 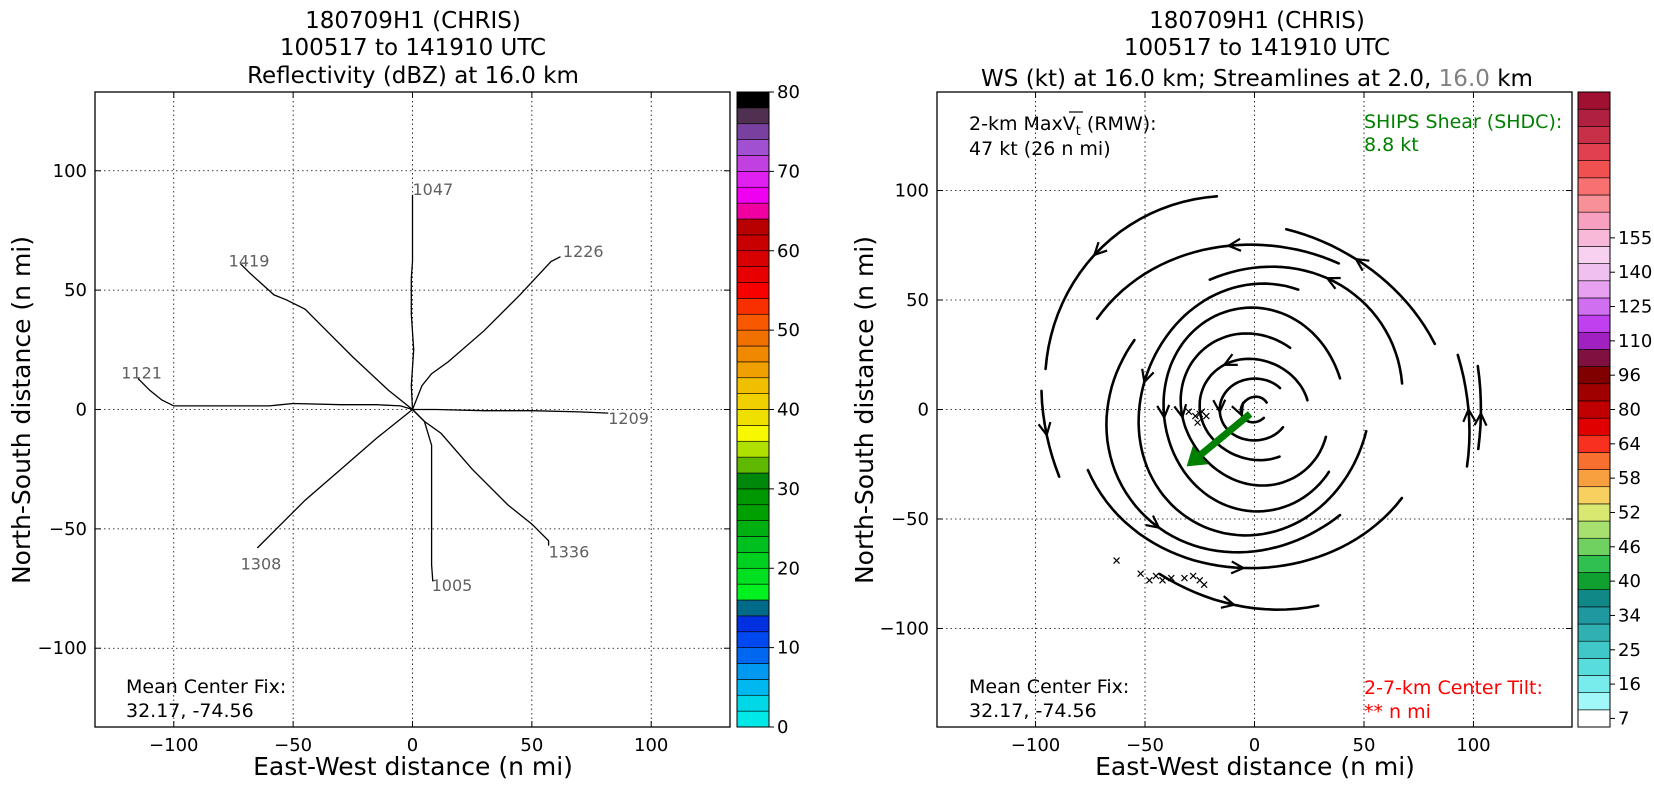 What do you see at coordinates (1629, 375) in the screenshot?
I see `right-colorbar-tick-label: 96` at bounding box center [1629, 375].